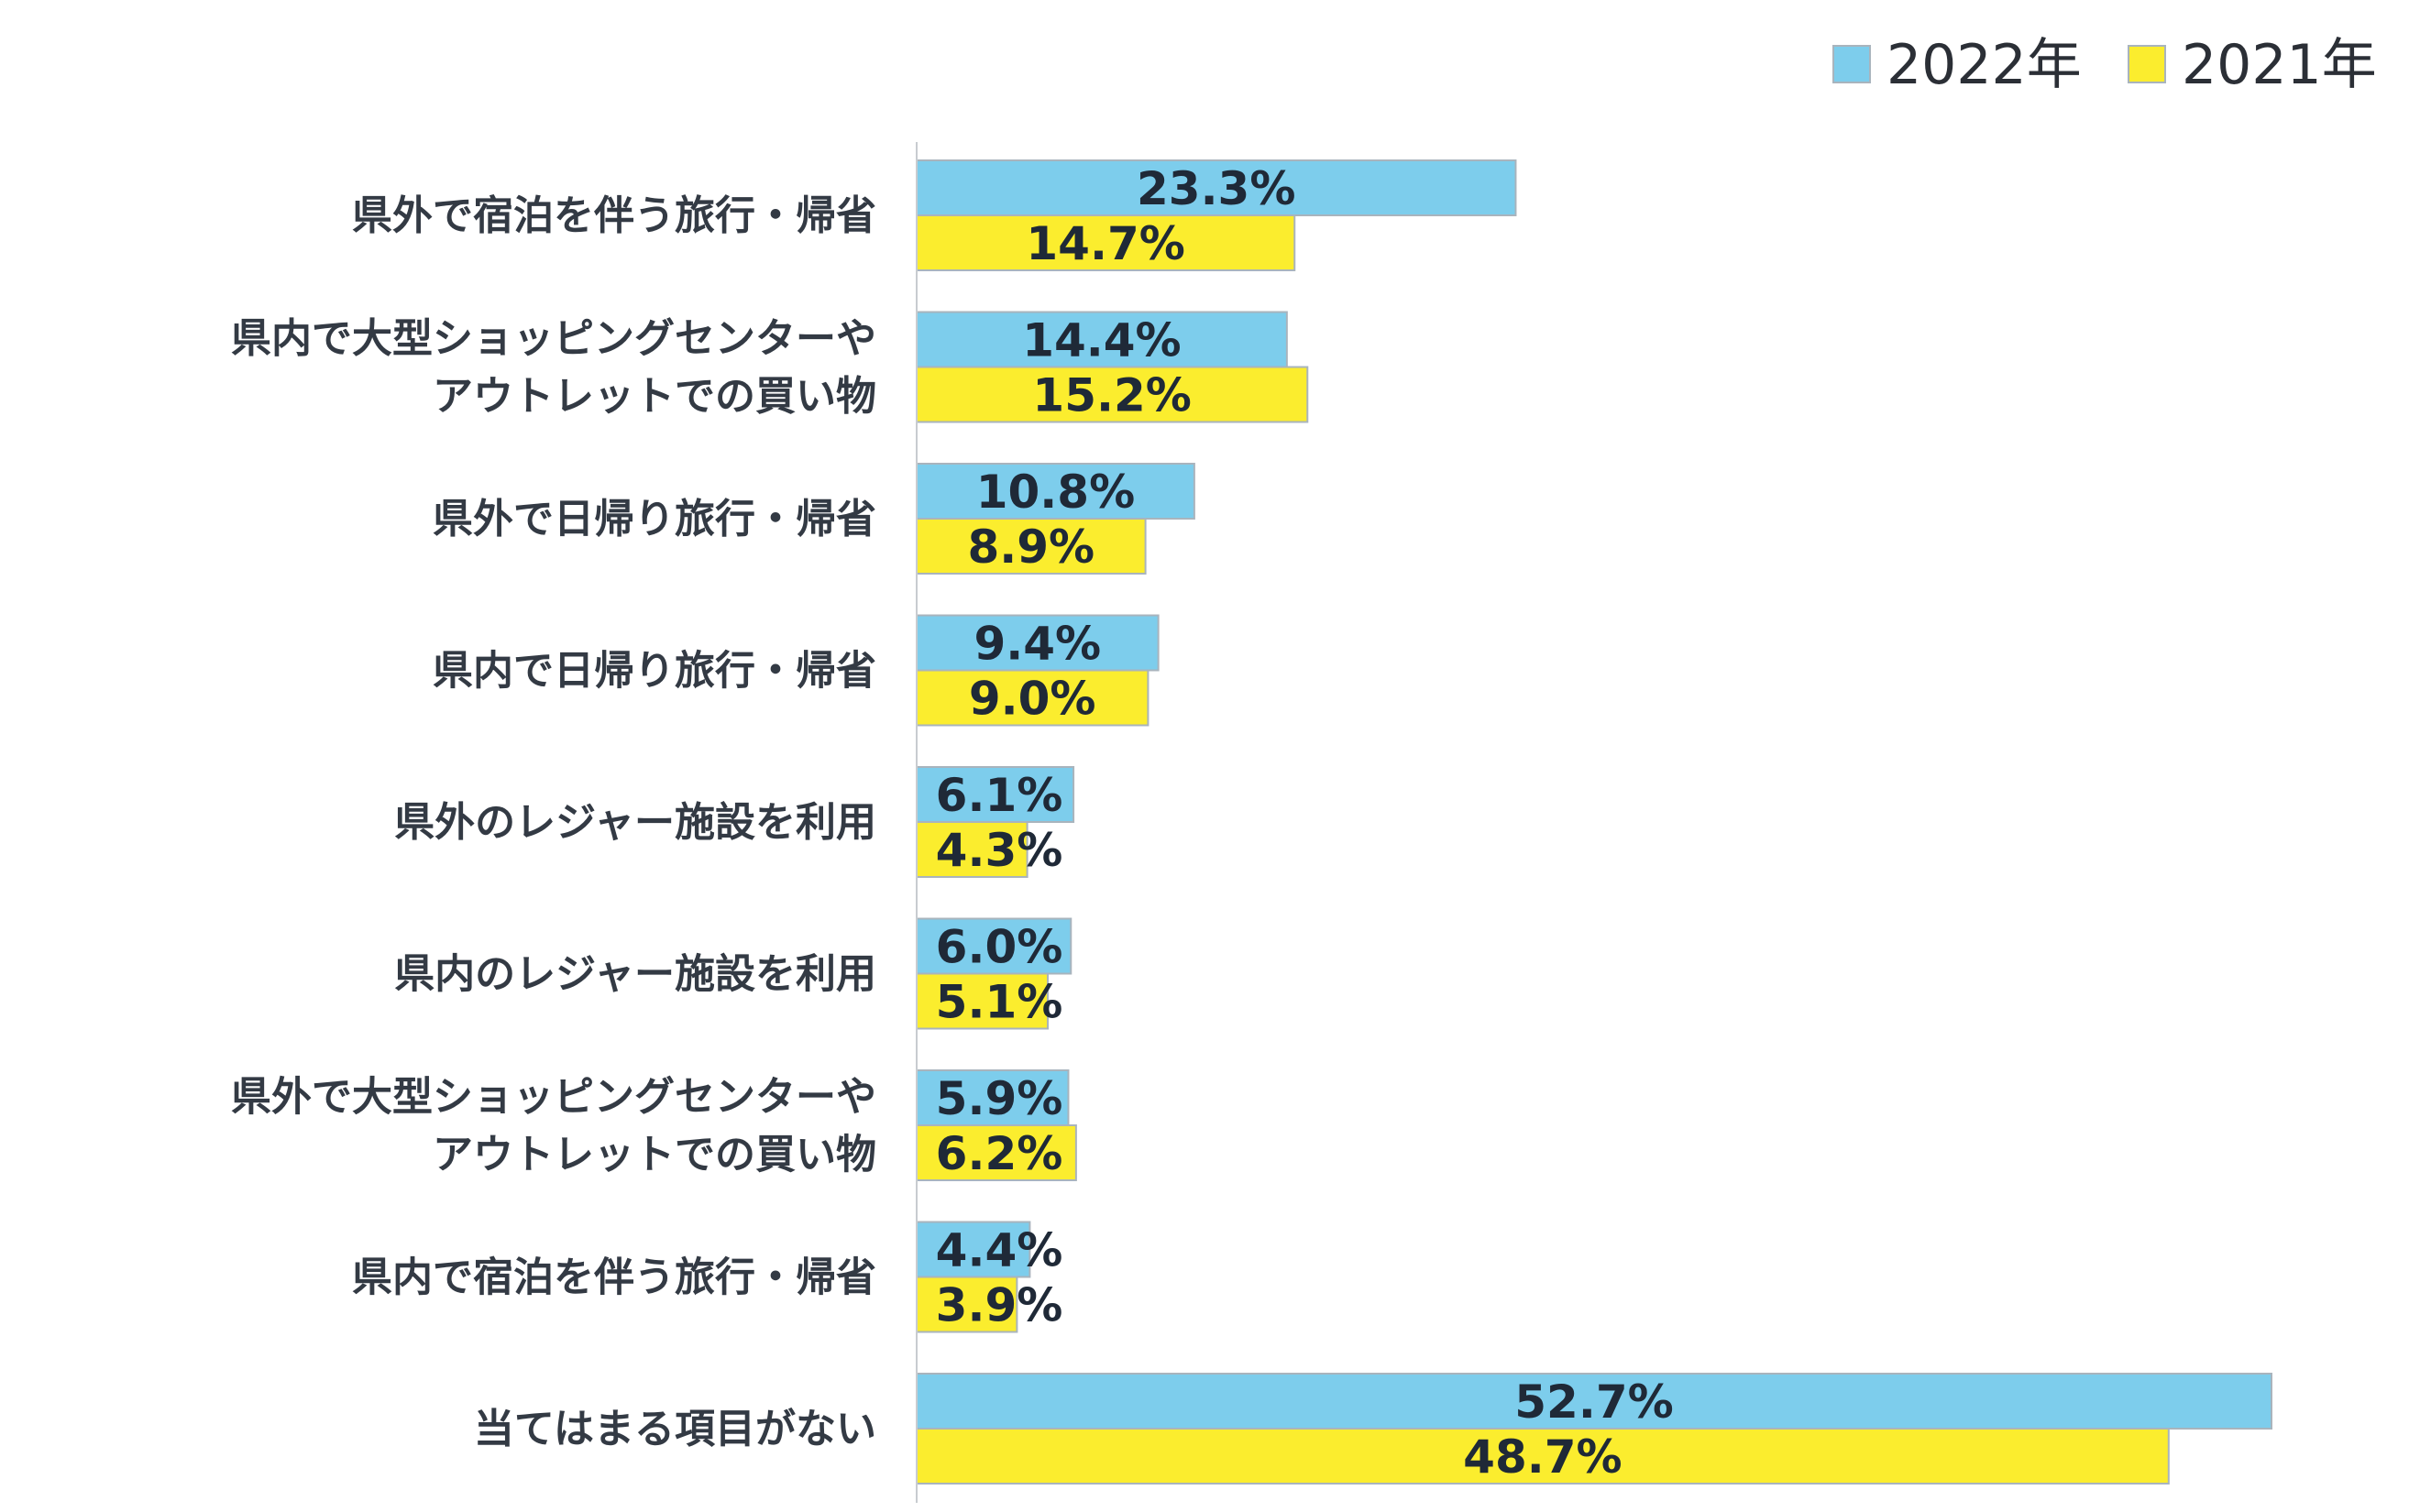 The height and width of the screenshot is (1512, 2420). I want to click on value-label-series1-3: 10.8%, so click(1055, 492).